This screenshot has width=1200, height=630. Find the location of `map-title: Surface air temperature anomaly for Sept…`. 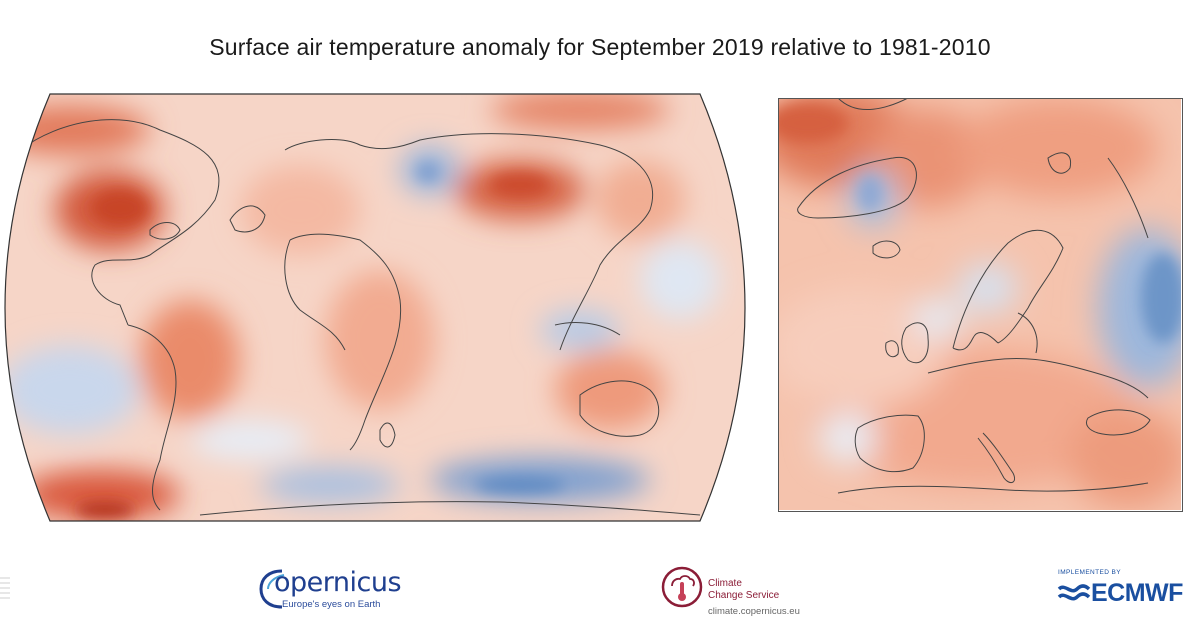

map-title: Surface air temperature anomaly for Sept… is located at coordinates (600, 47).